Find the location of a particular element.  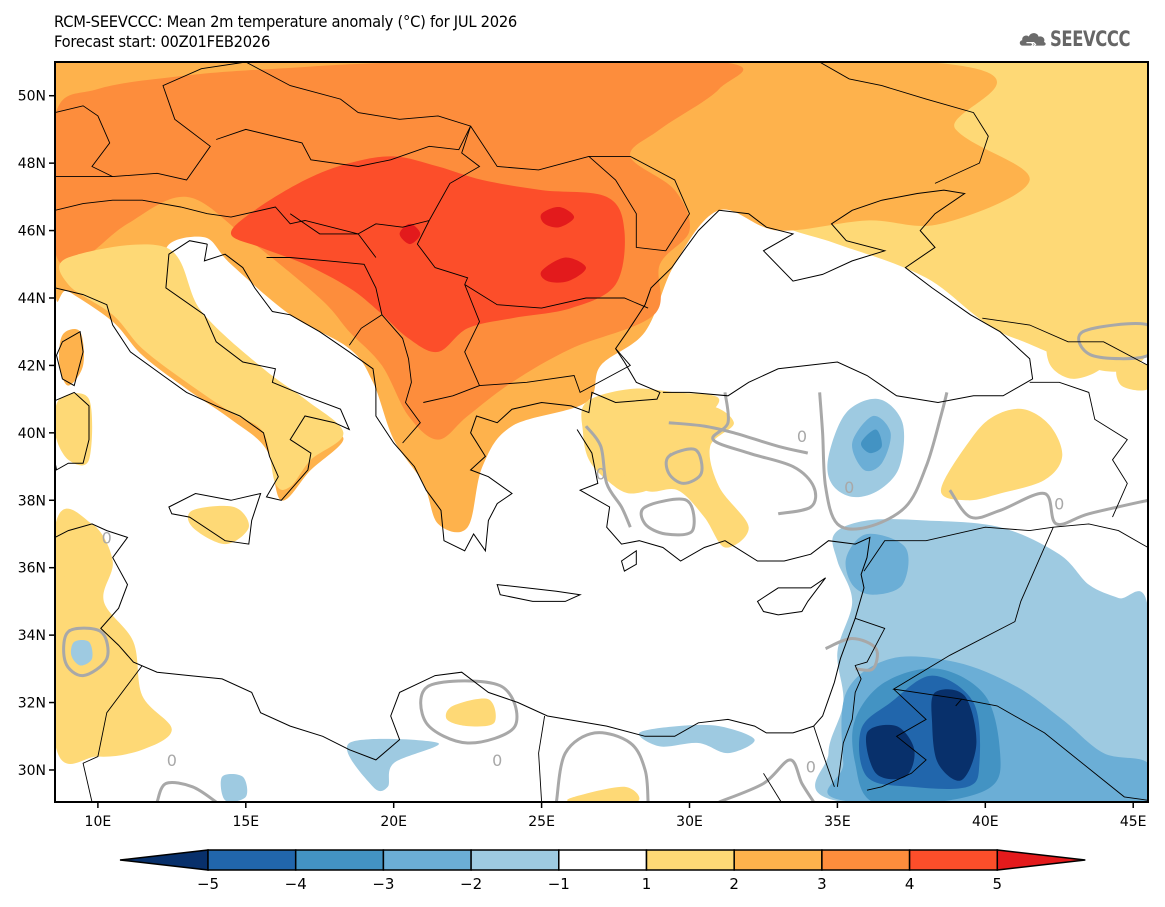

y-tick-label: 36N is located at coordinates (32, 569).